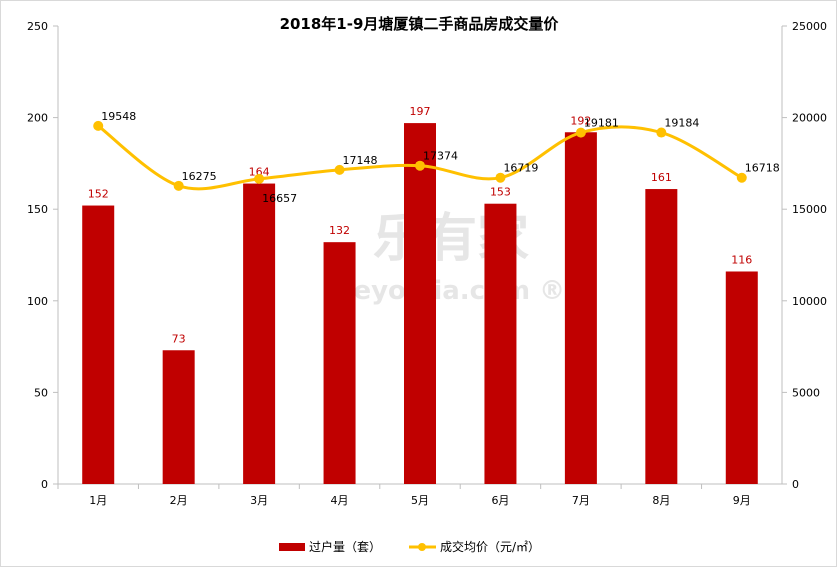 The height and width of the screenshot is (568, 837). Describe the element at coordinates (420, 500) in the screenshot. I see `x-tick-label: 5月` at that location.